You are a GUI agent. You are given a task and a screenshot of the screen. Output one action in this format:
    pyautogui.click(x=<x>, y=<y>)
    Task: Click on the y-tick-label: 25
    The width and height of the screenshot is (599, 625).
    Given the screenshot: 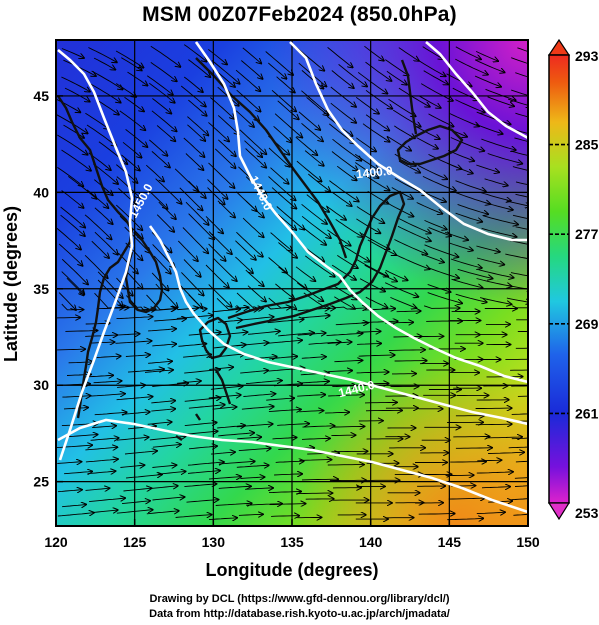 What is the action you would take?
    pyautogui.click(x=41, y=482)
    